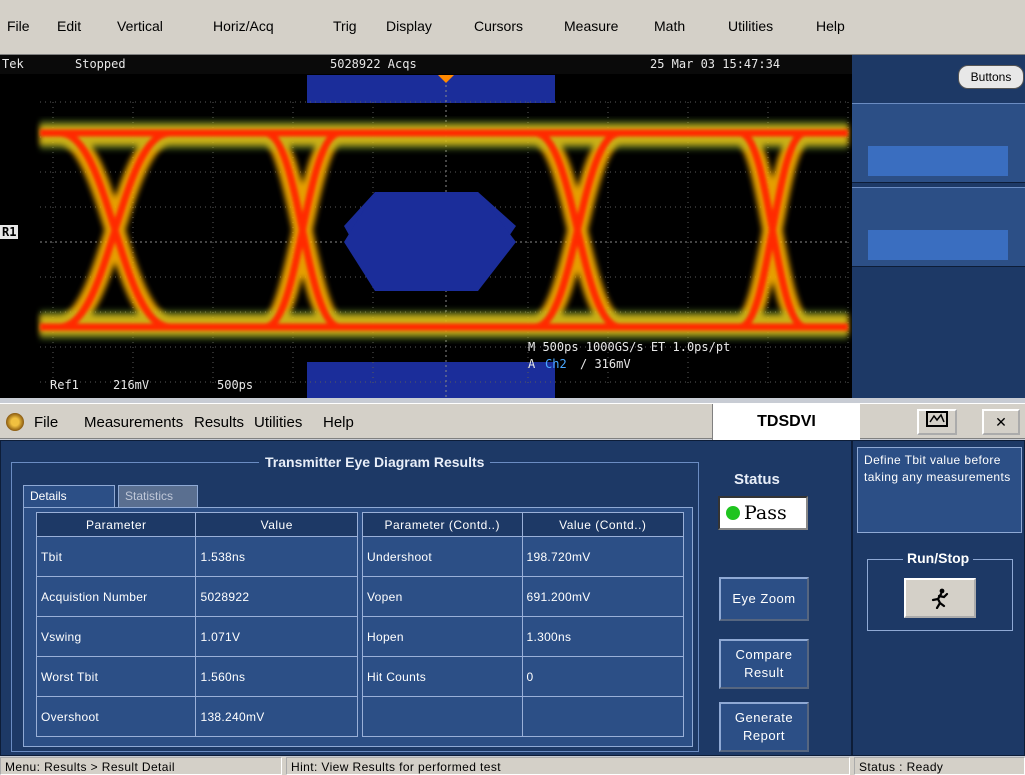 This screenshot has width=1025, height=775. I want to click on table-row: Worst Tbit 1.560ns, so click(196, 676).